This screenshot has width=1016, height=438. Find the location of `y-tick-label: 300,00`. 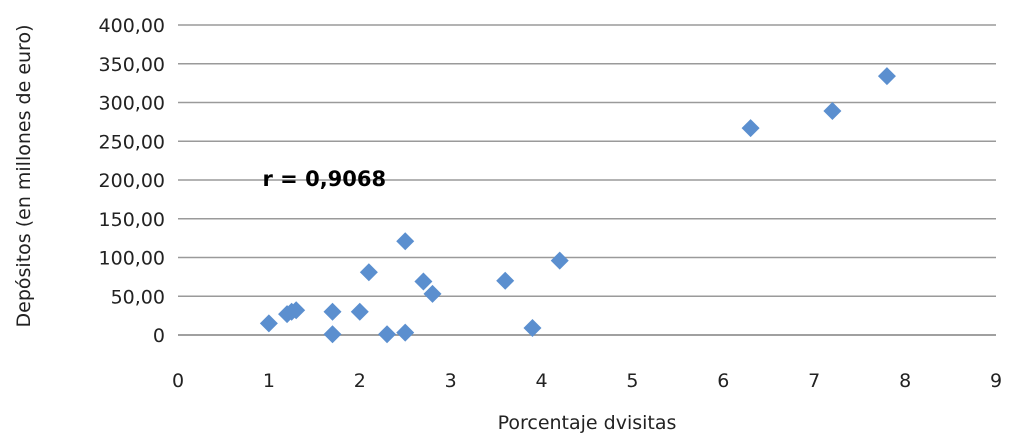

y-tick-label: 300,00 is located at coordinates (132, 104).